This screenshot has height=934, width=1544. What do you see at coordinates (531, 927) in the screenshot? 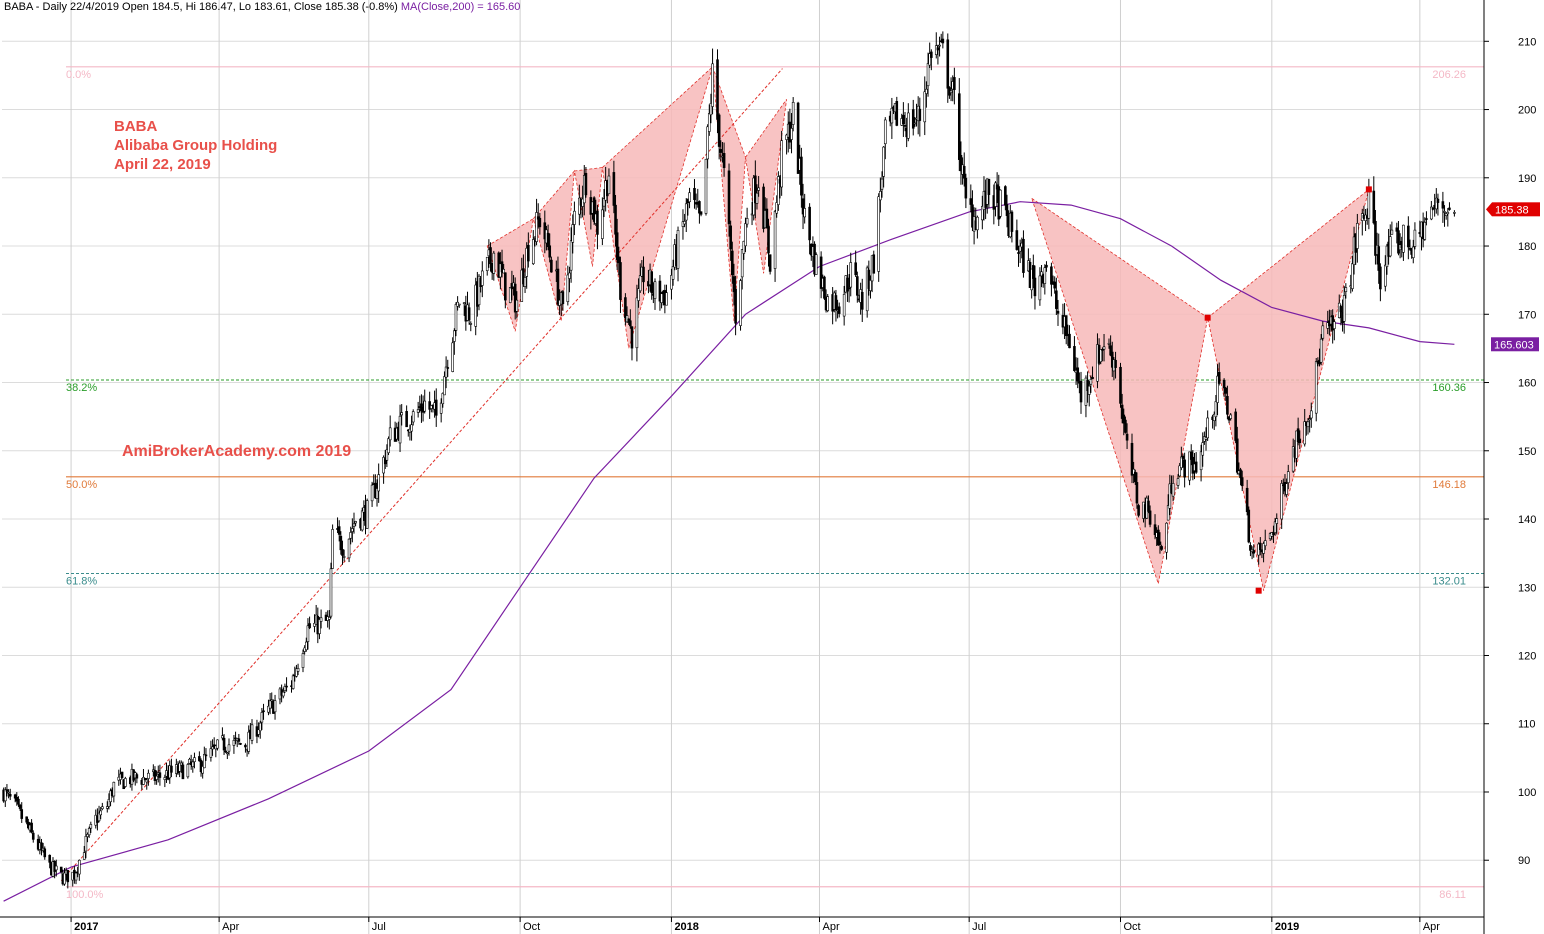
I see `x-tick-label: Oct` at bounding box center [531, 927].